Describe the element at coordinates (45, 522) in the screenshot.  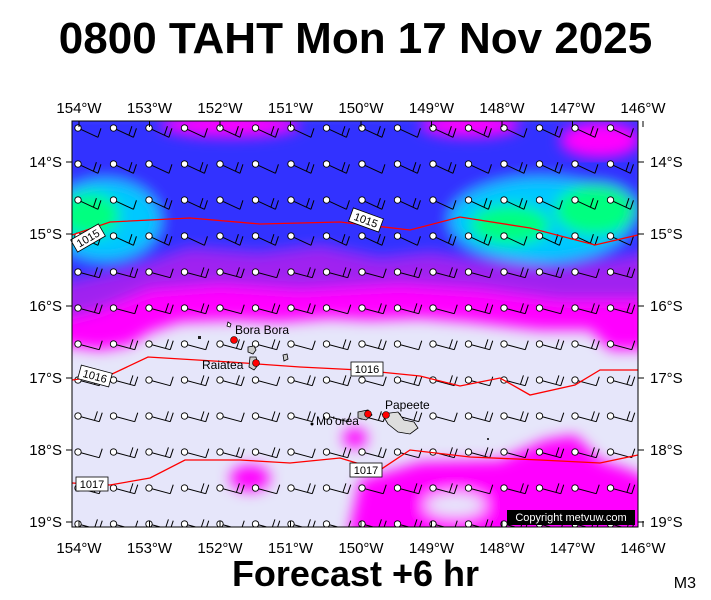
I see `lat-label-left: 19°S` at that location.